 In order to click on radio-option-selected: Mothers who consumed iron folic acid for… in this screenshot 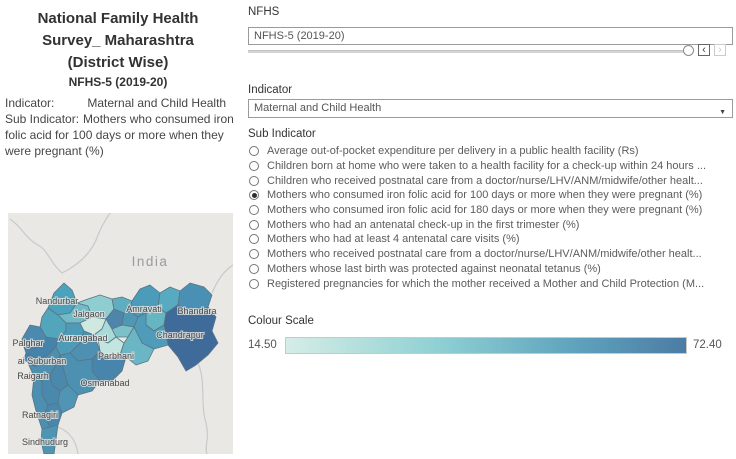, I will do `click(491, 195)`.